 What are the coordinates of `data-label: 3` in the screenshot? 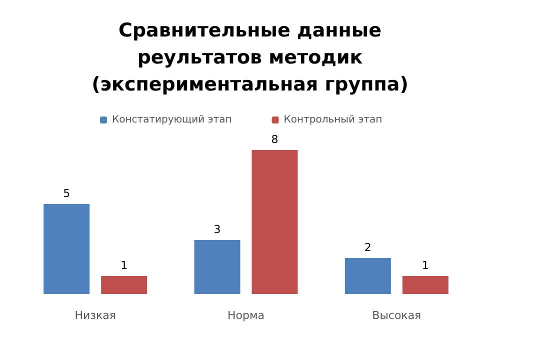 It's located at (217, 229).